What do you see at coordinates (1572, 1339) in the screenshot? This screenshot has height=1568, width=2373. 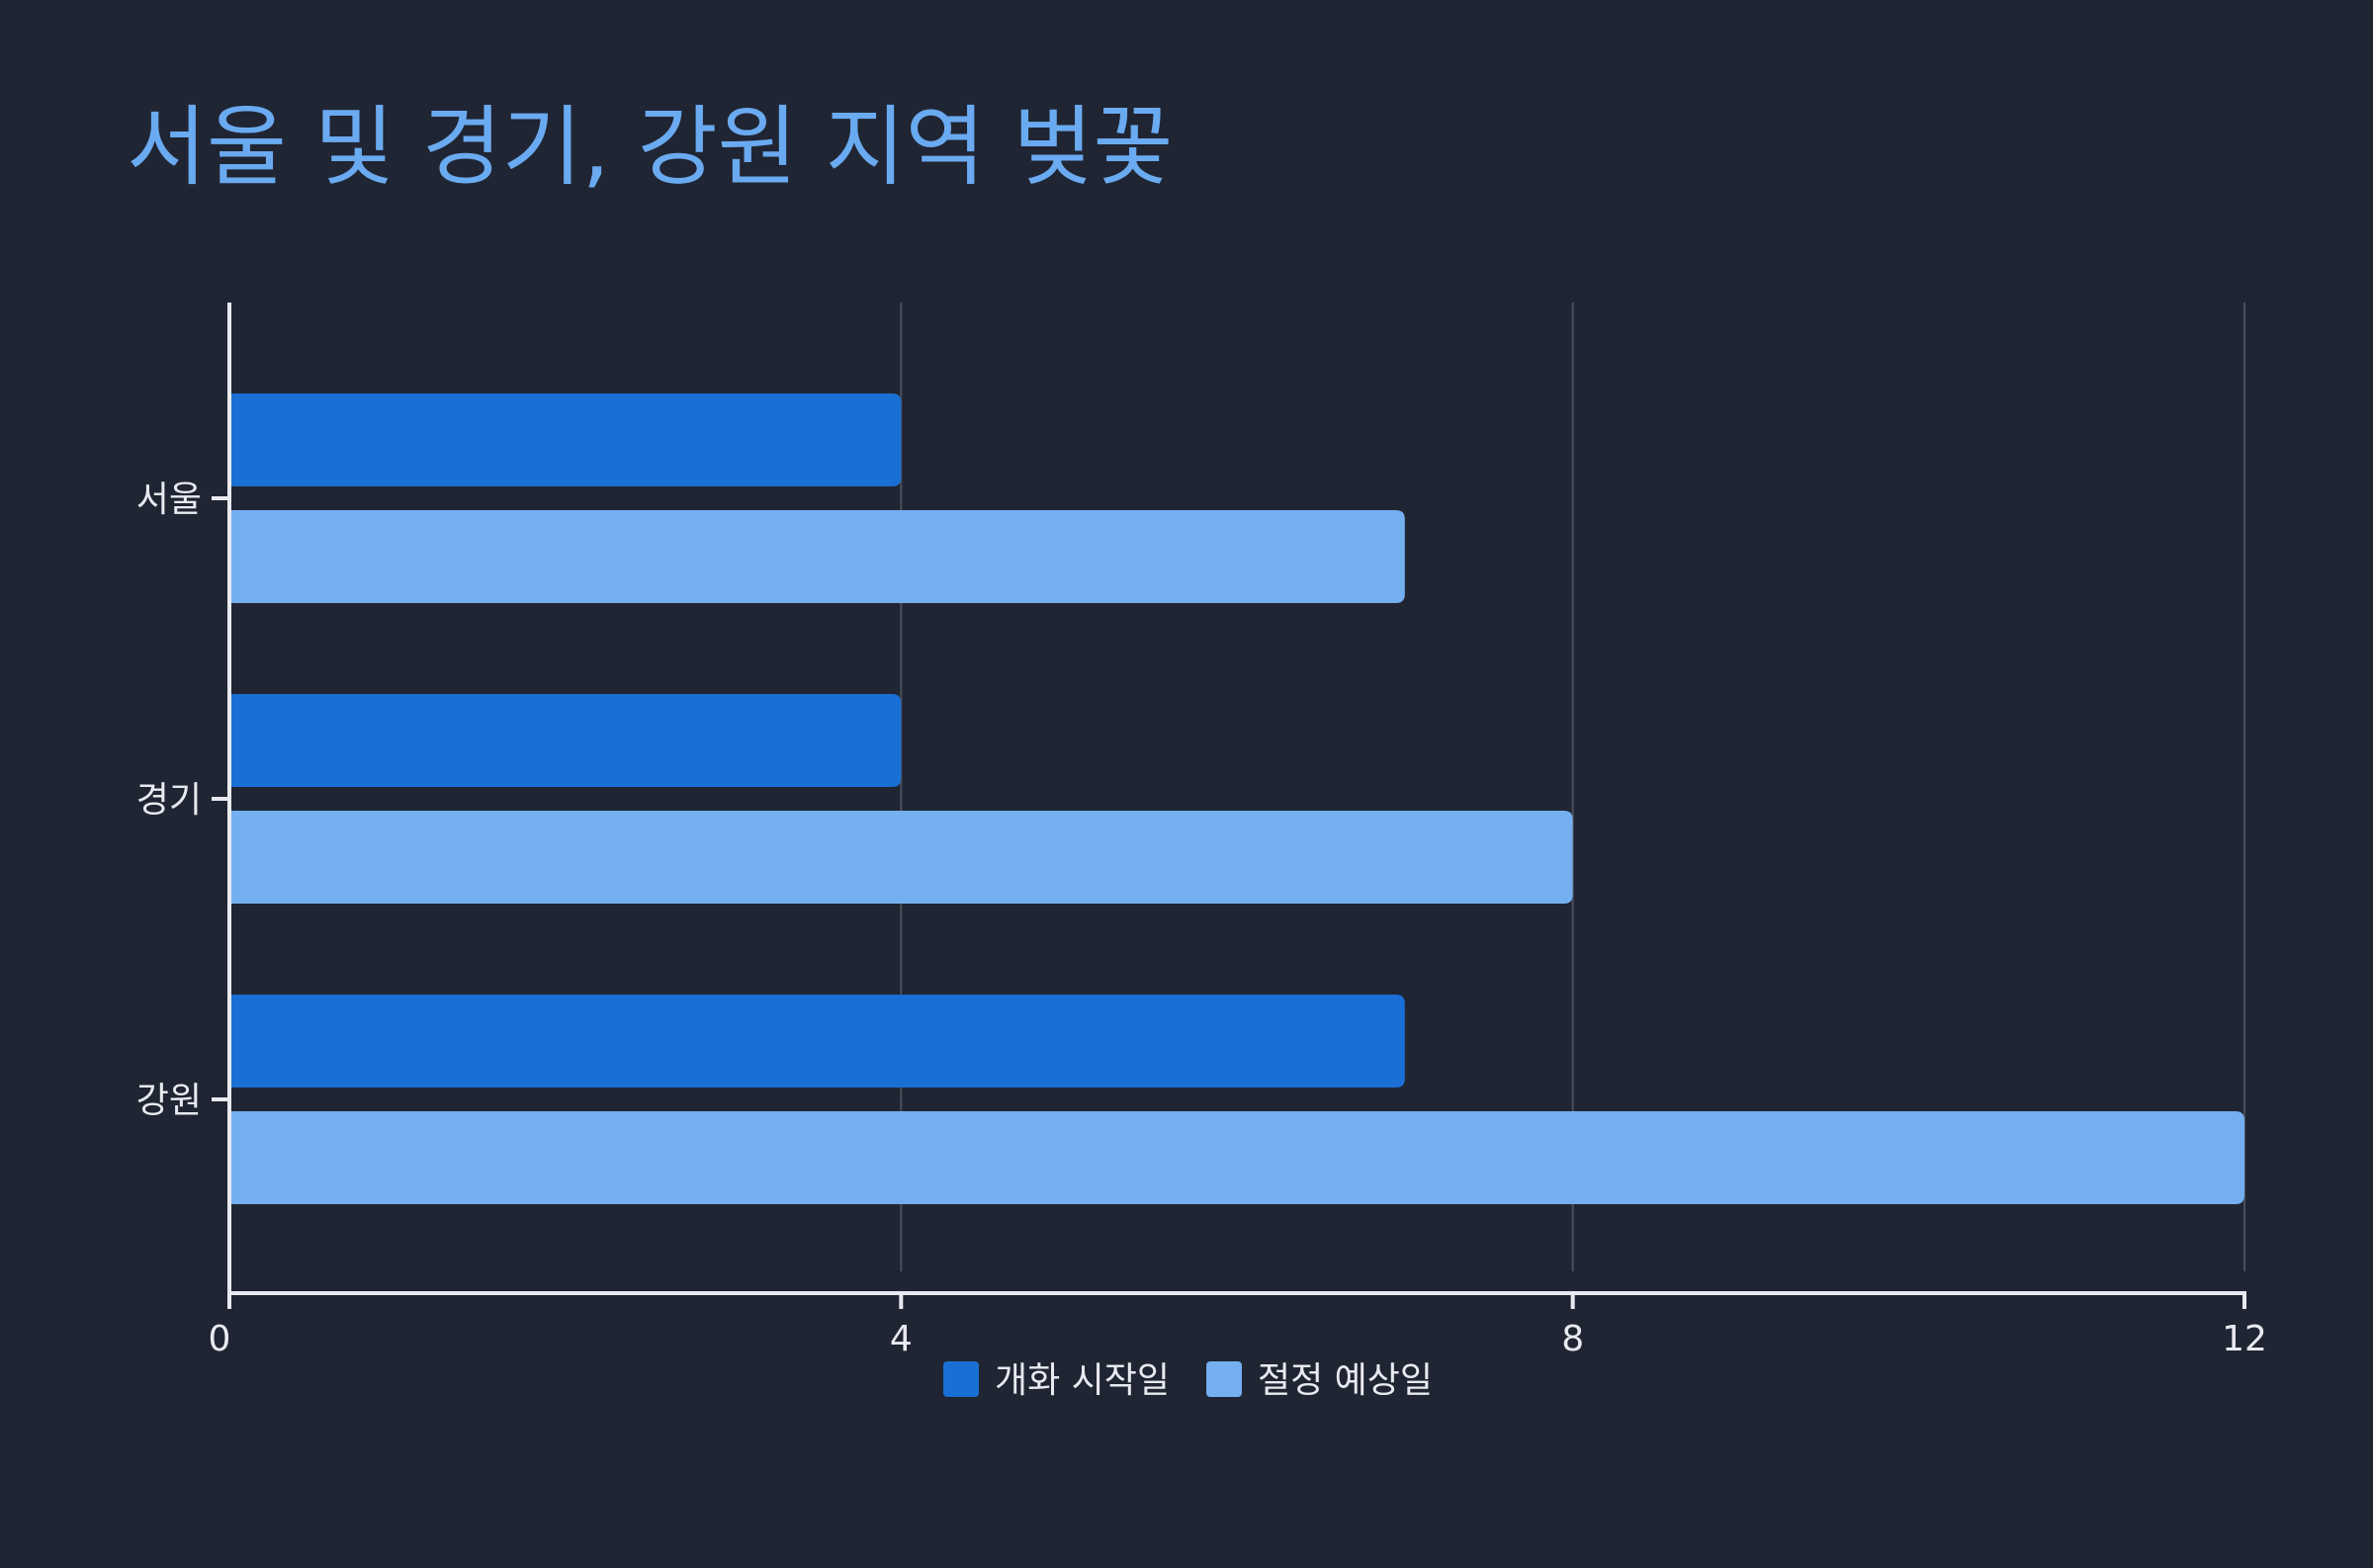 I see `x-tick-label: 8` at bounding box center [1572, 1339].